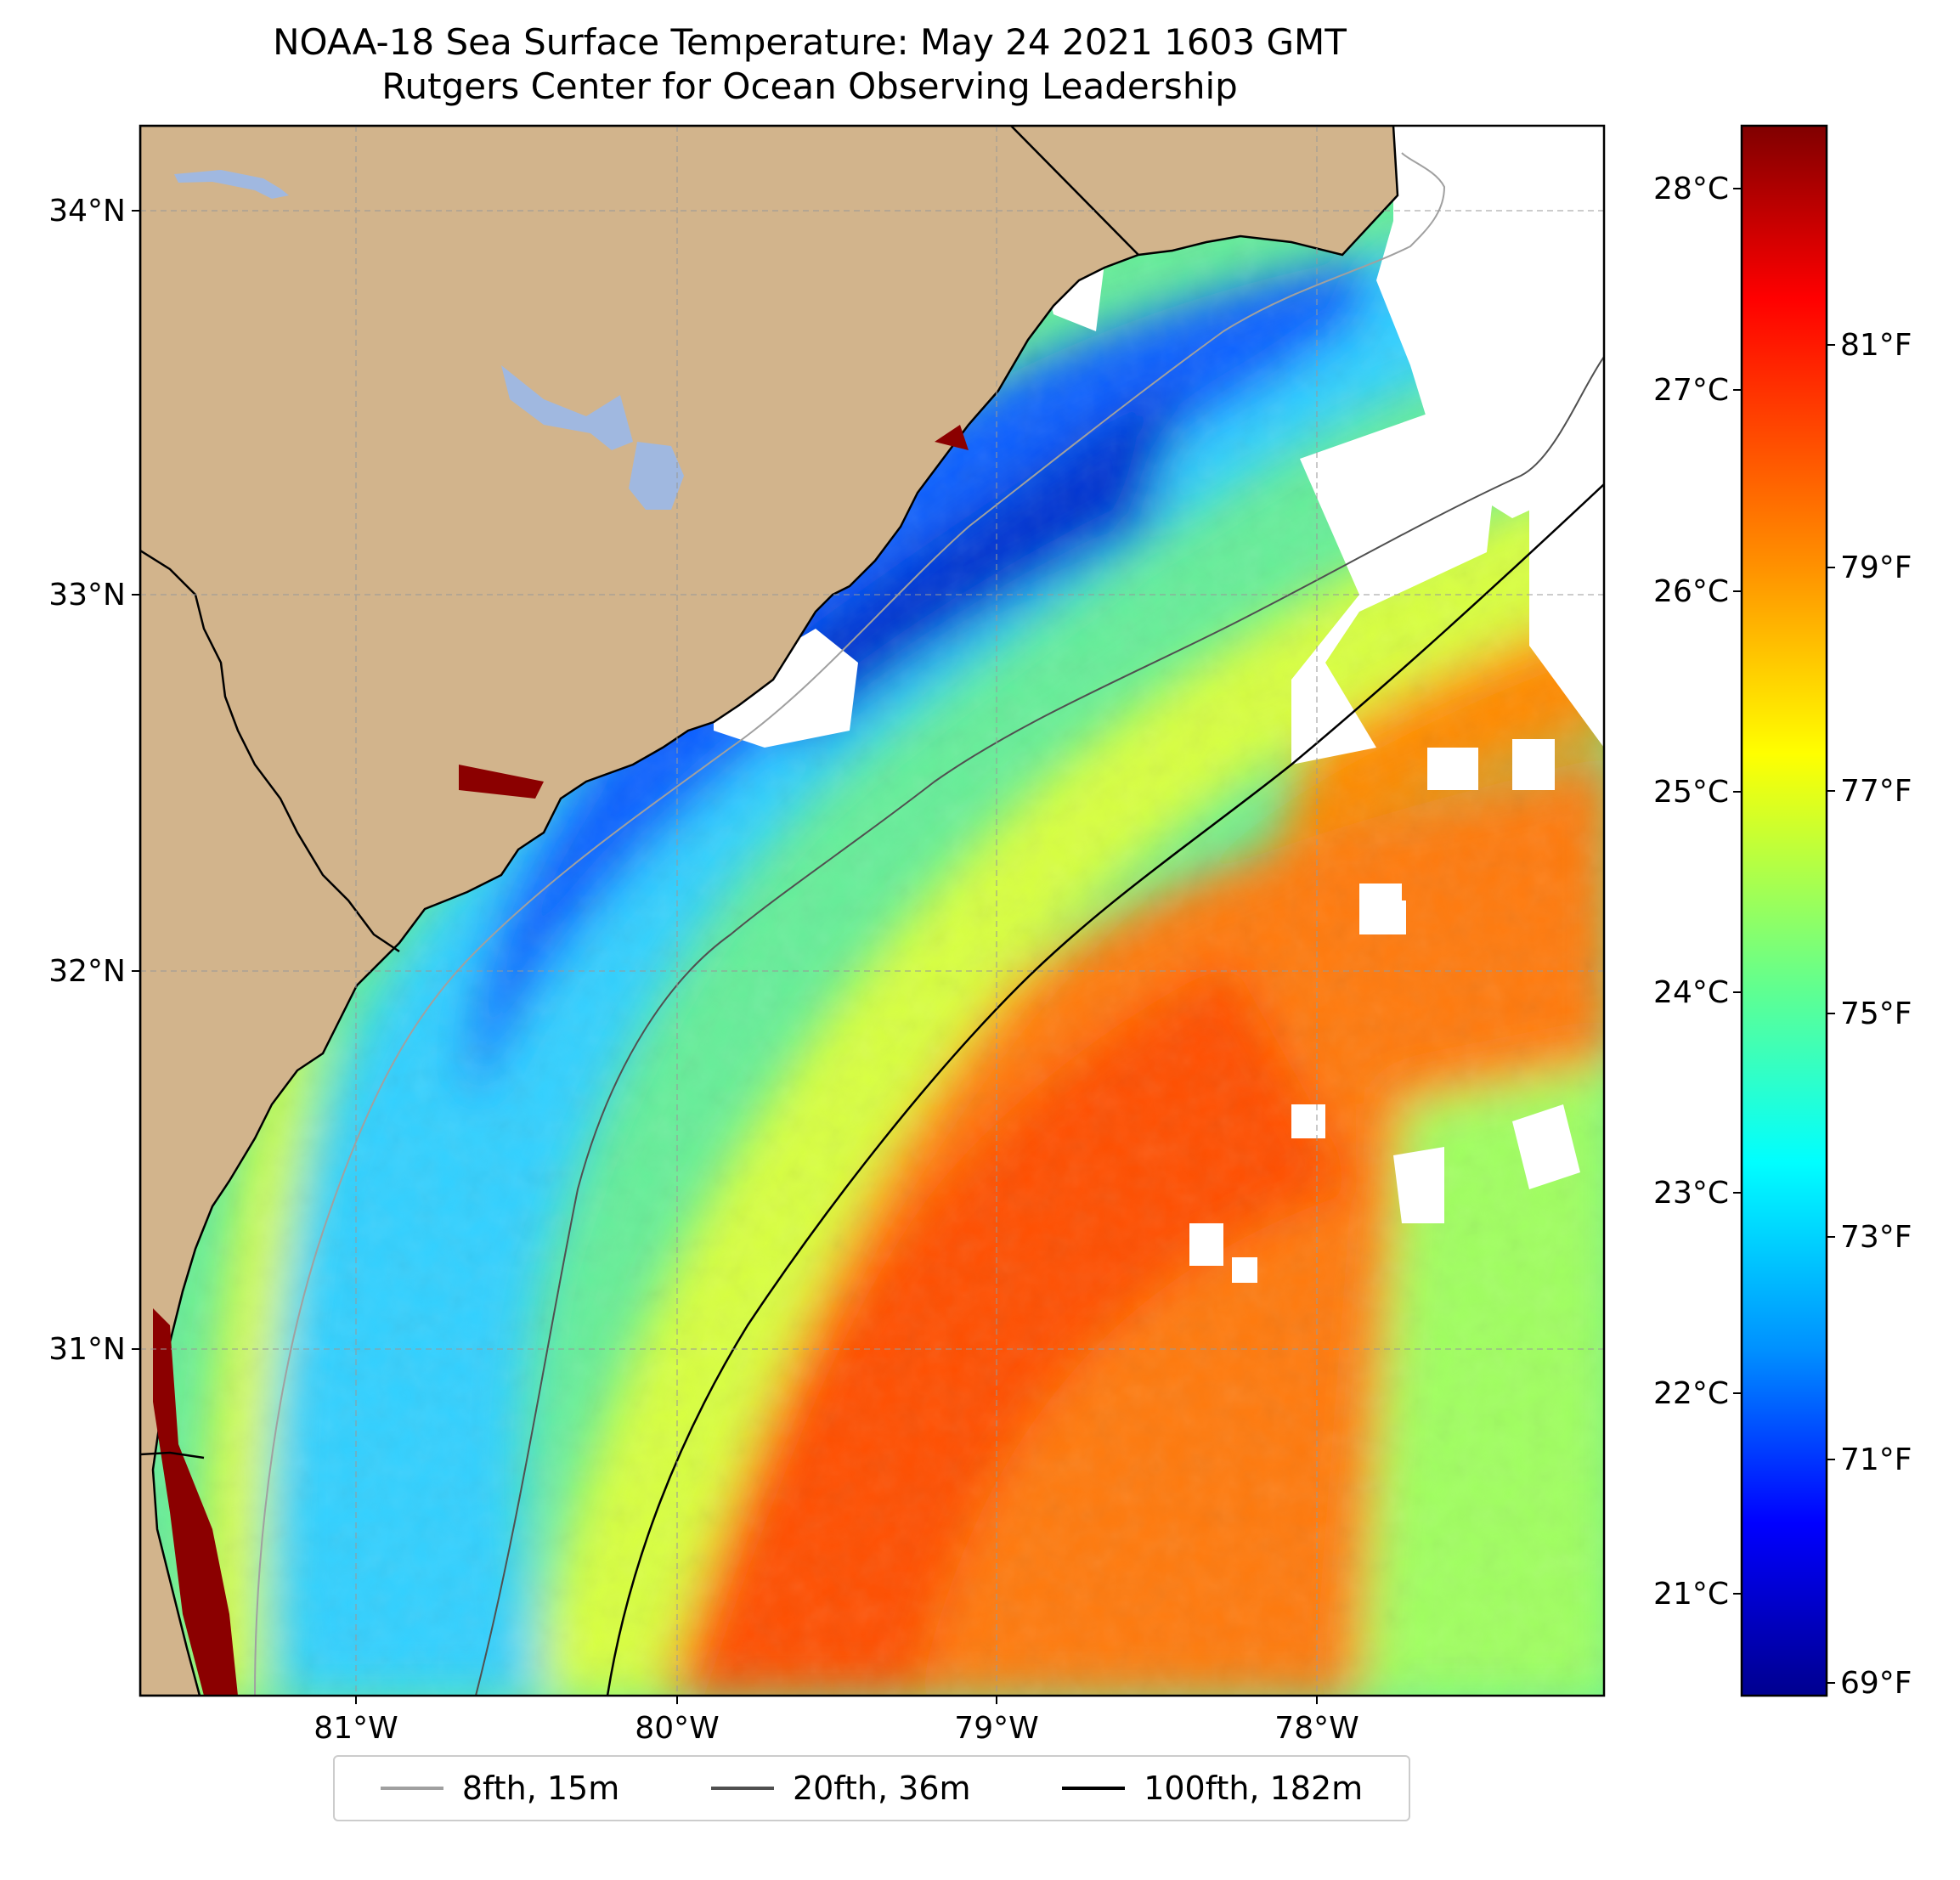 This screenshot has height=1880, width=1960. I want to click on lake-north, so click(232, 184).